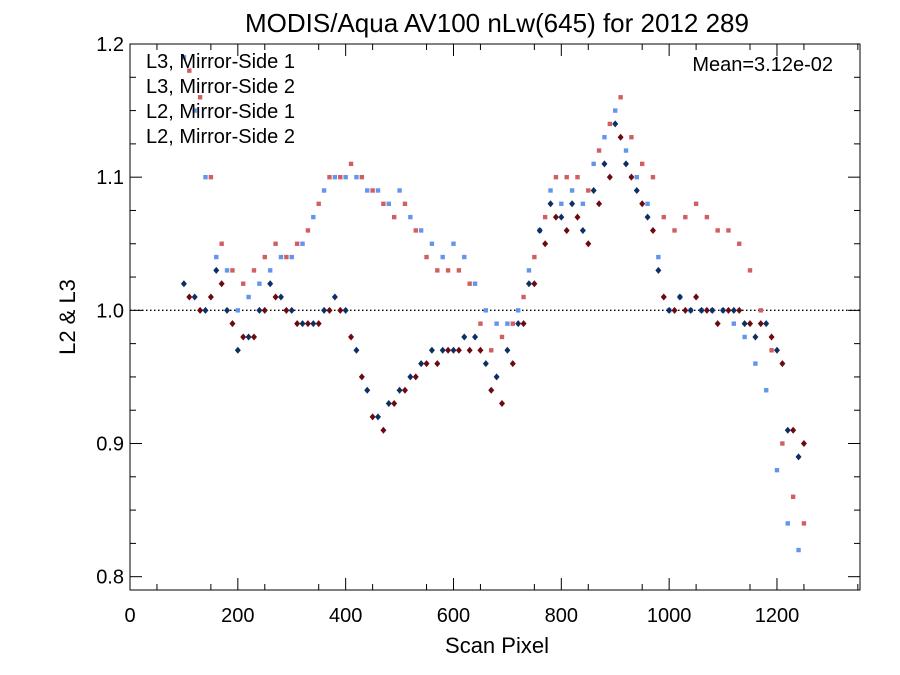  What do you see at coordinates (762, 65) in the screenshot?
I see `mean-annotation: Mean=3.12e-02` at bounding box center [762, 65].